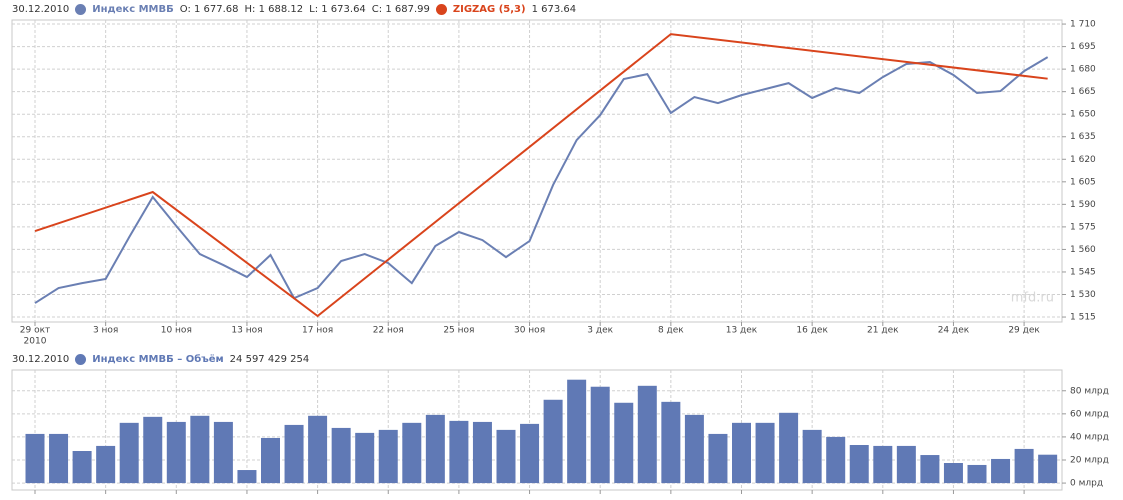 This screenshot has width=1123, height=500. I want to click on x-tick-label: 13 дек, so click(742, 331).